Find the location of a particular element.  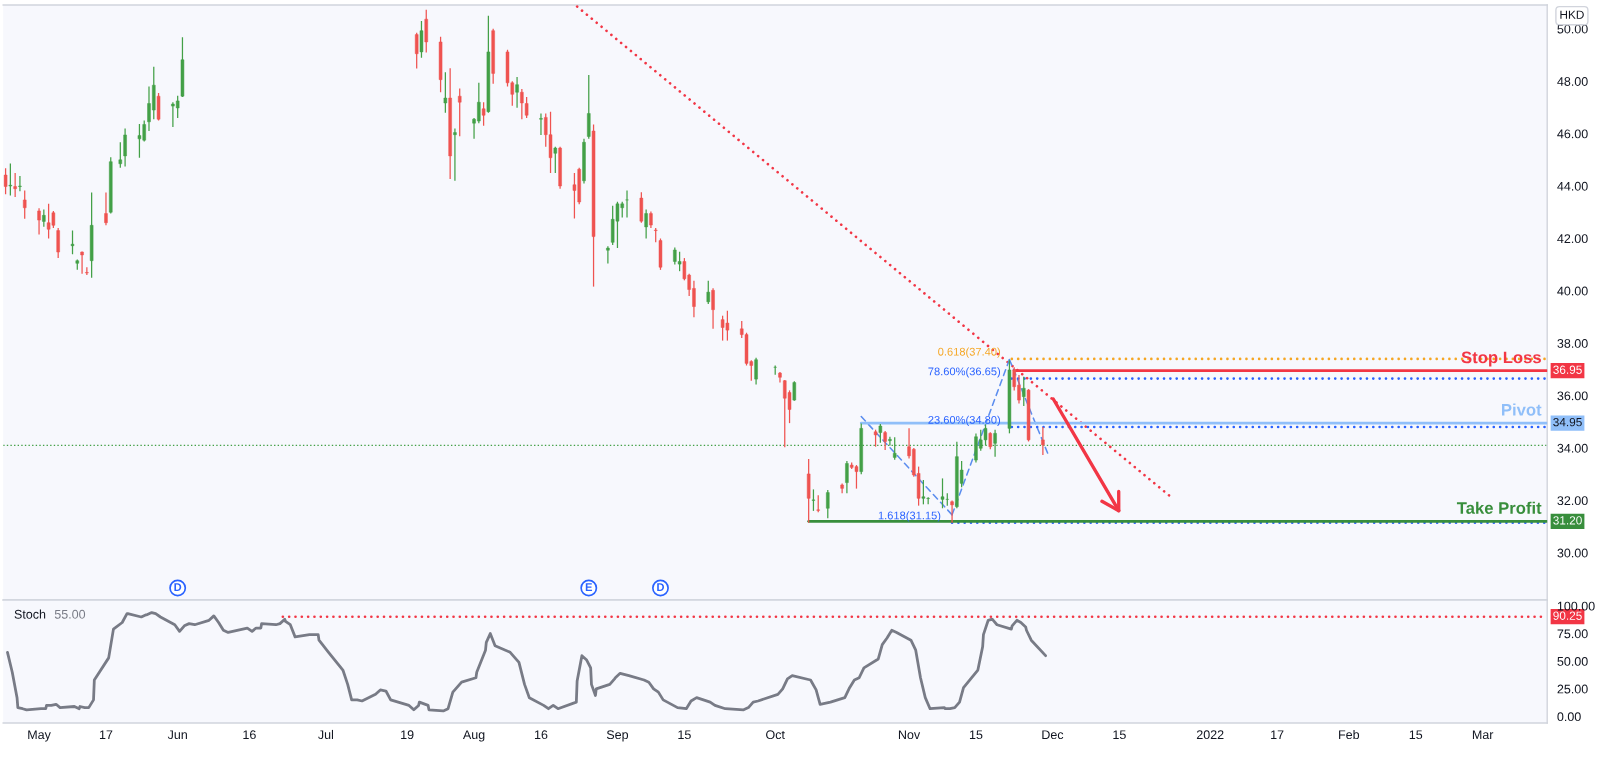

x-tick-label: Nov is located at coordinates (909, 735).